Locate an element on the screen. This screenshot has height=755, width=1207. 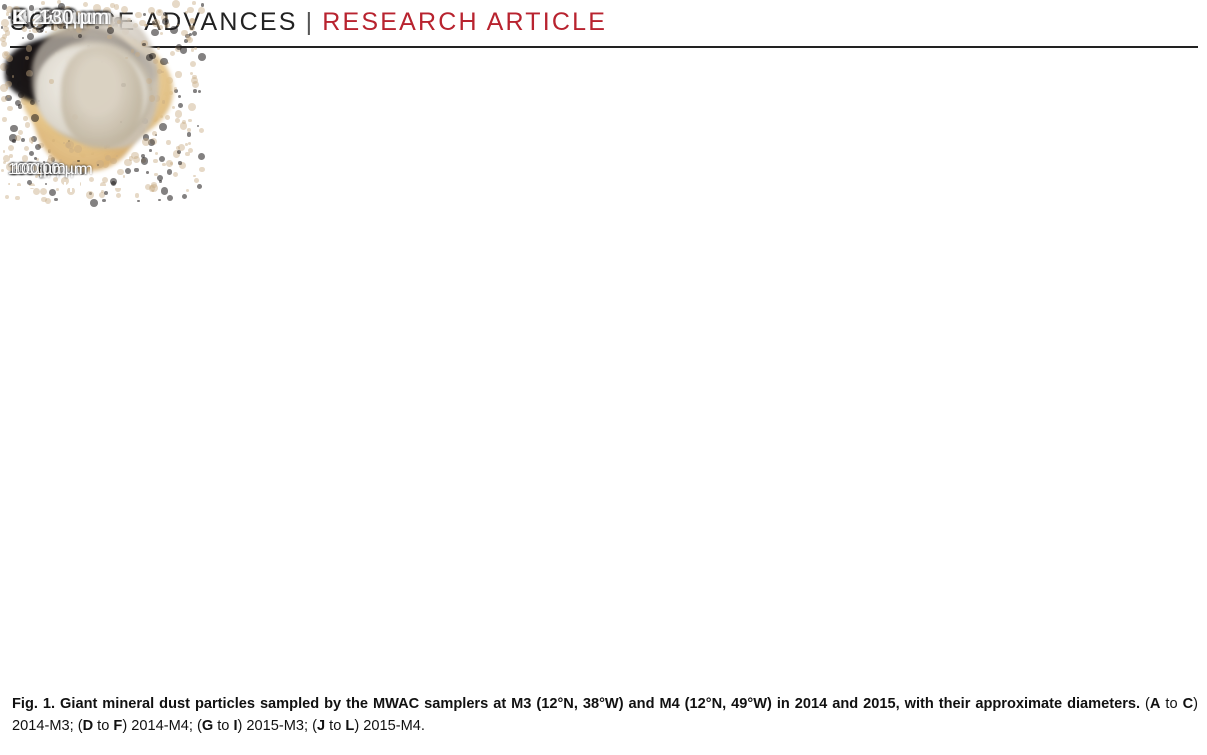
caption-text: ) 2014-M4; ( is located at coordinates (162, 726).